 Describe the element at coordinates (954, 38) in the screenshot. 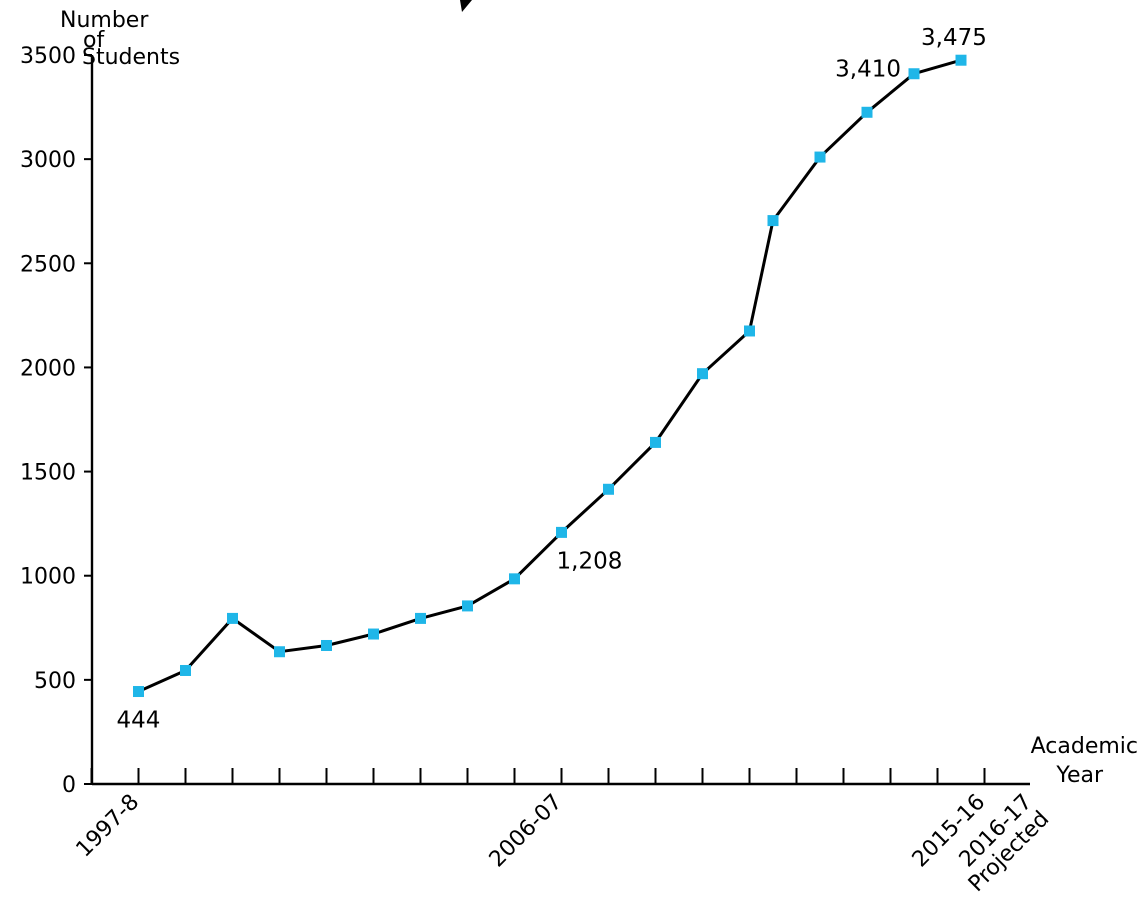

I see `data-label: 3,475` at that location.